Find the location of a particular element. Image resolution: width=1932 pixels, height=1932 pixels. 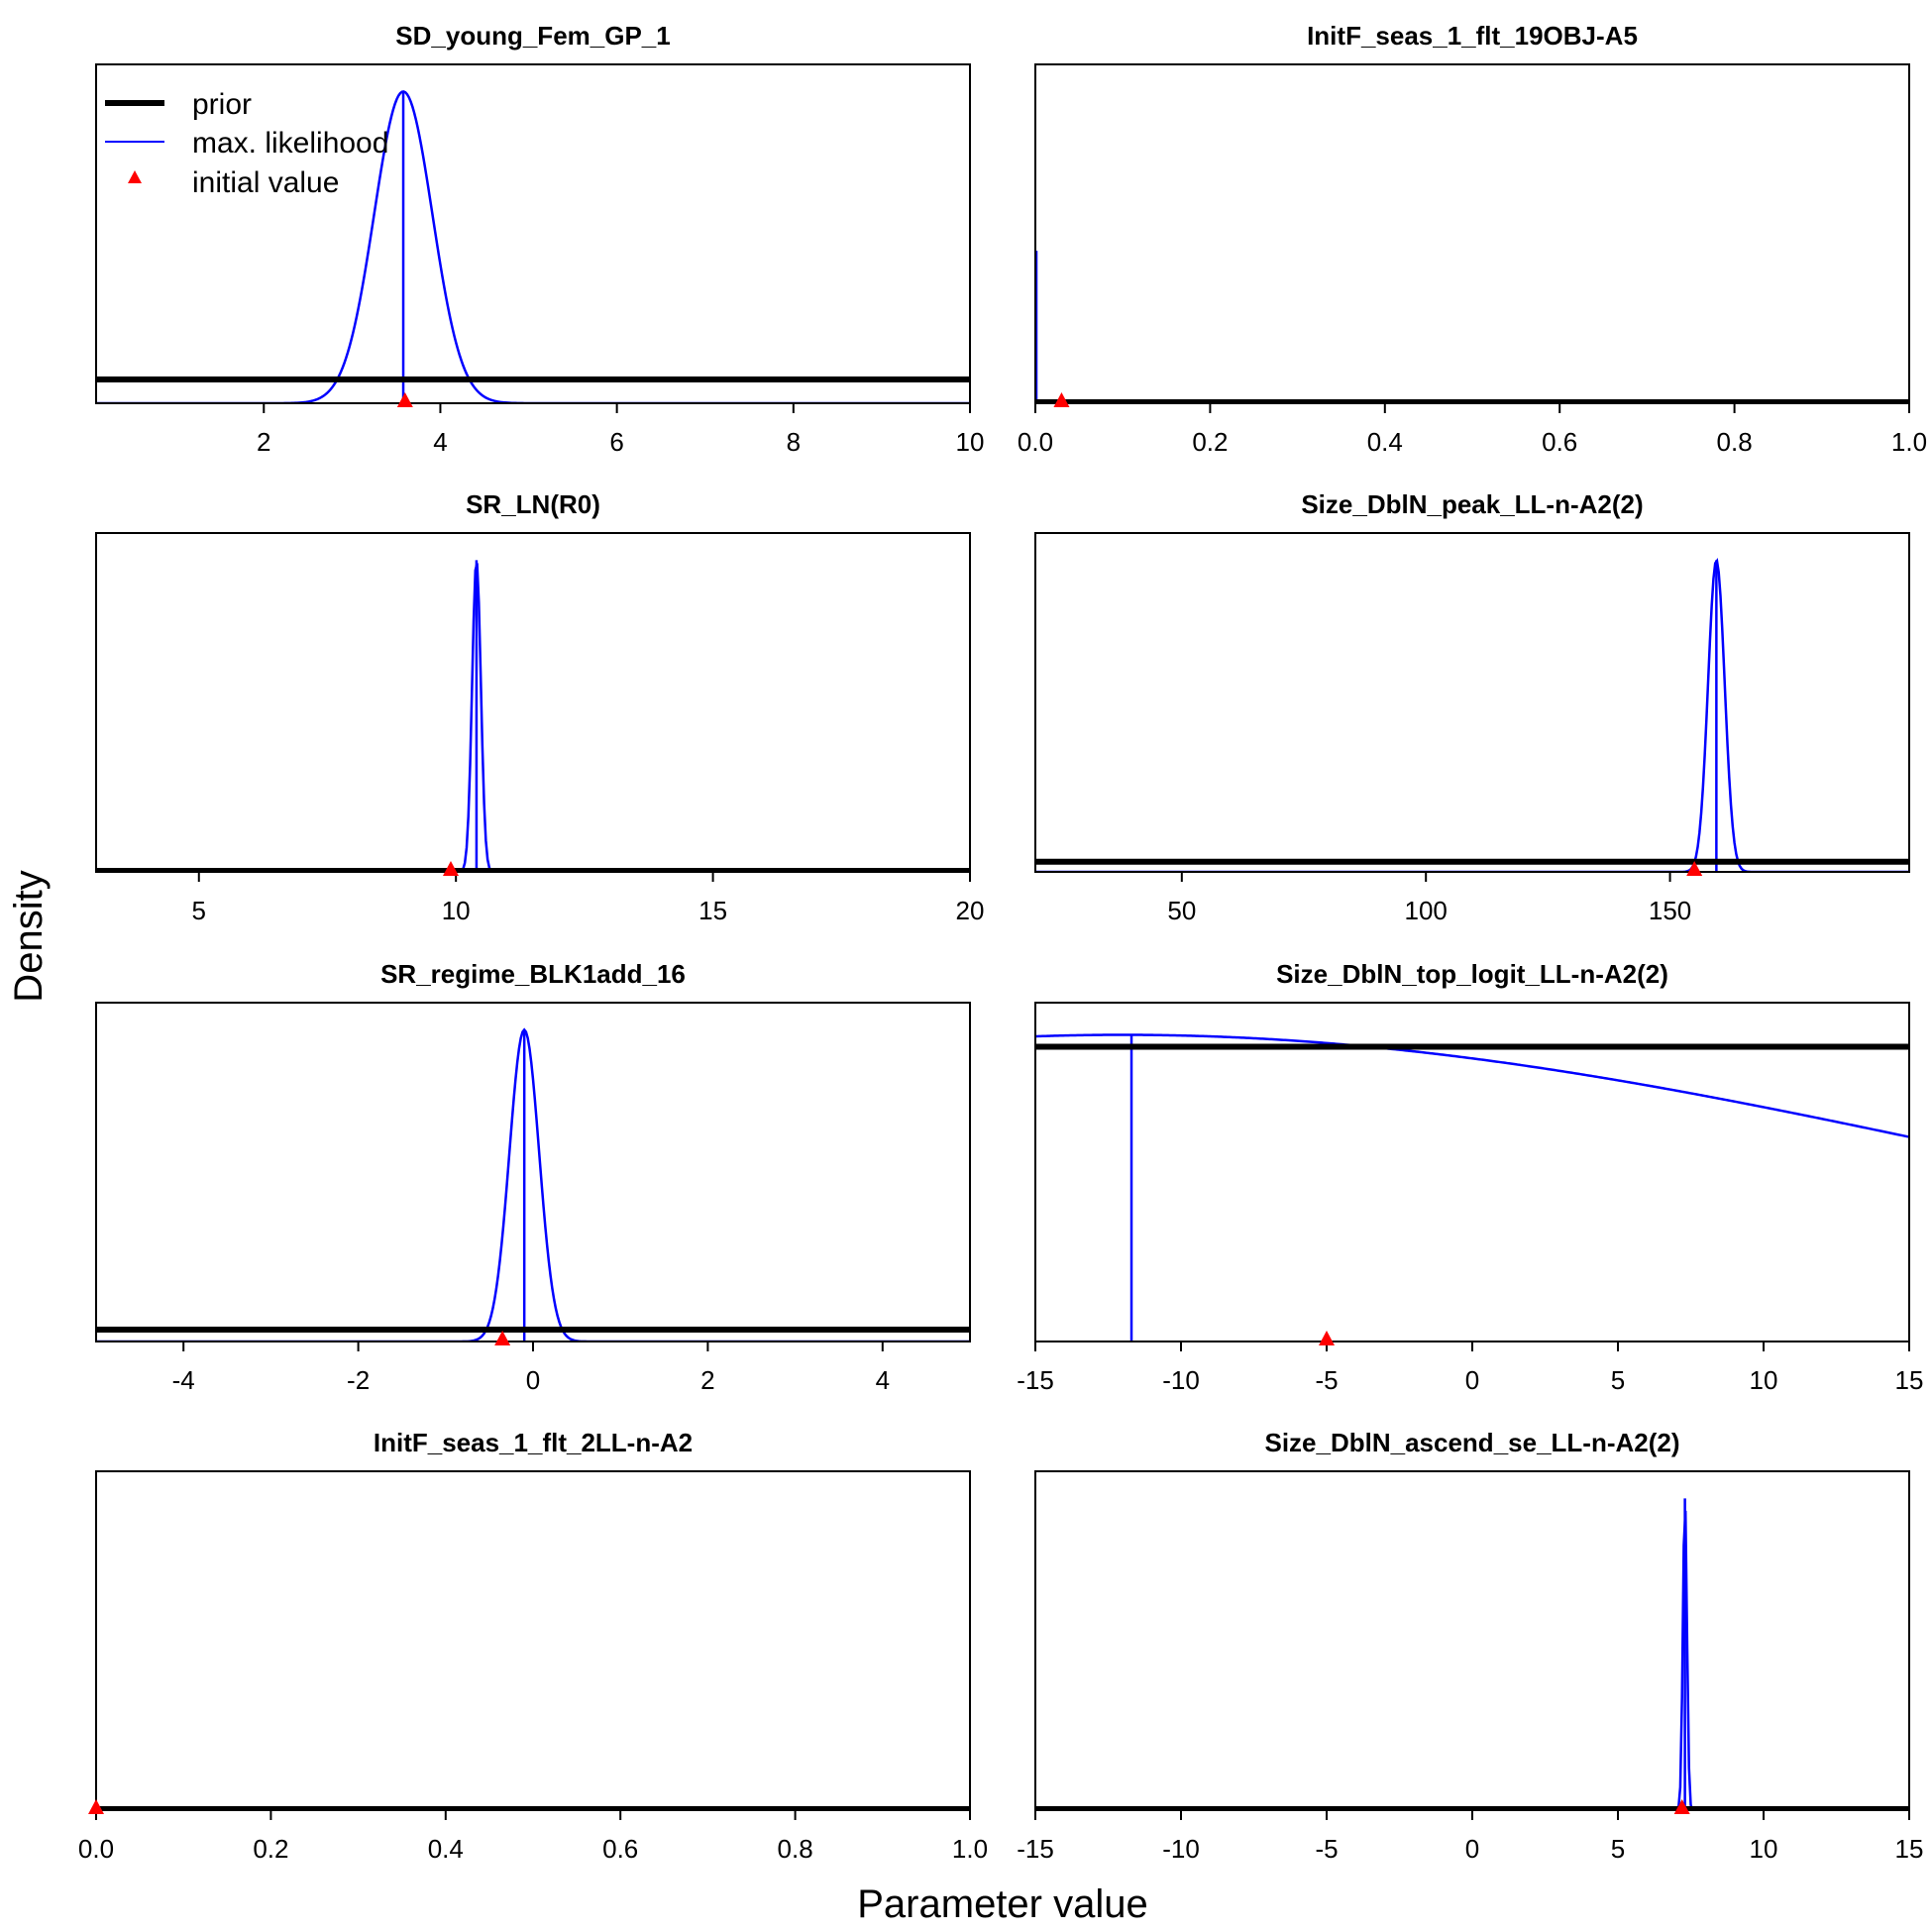

legend-mle-label: max. likelihood is located at coordinates (290, 144).